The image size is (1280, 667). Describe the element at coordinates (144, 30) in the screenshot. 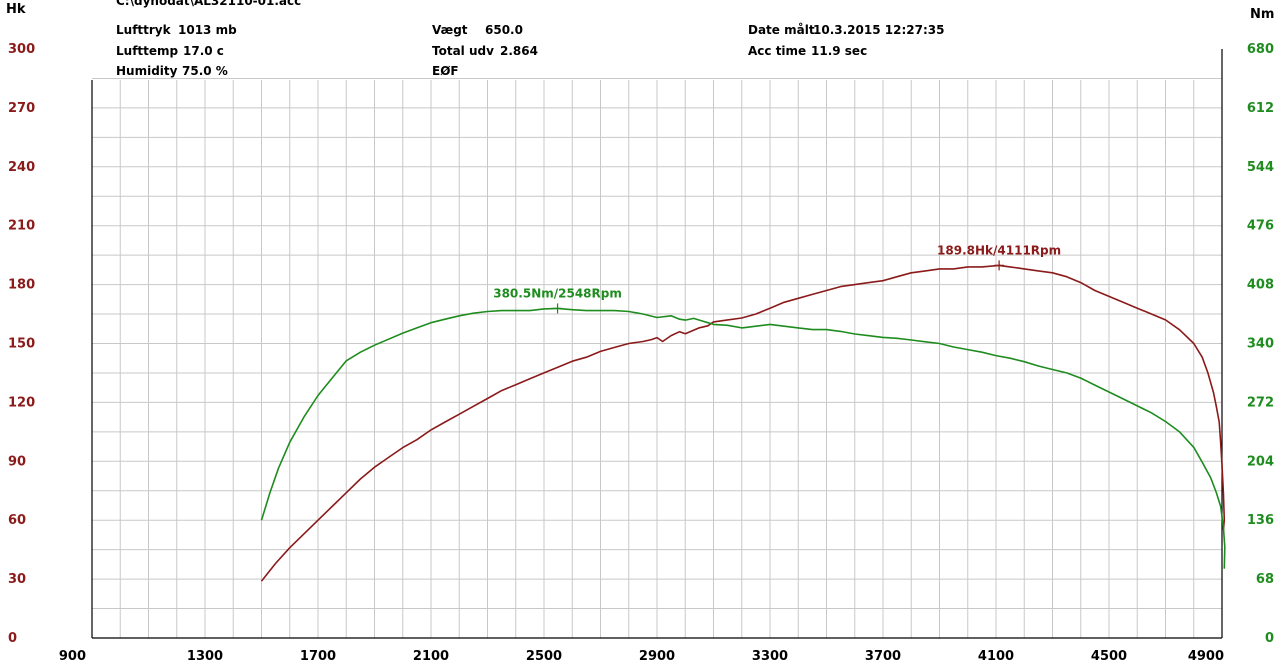

I see `lufttryk-label: Lufttryk` at that location.